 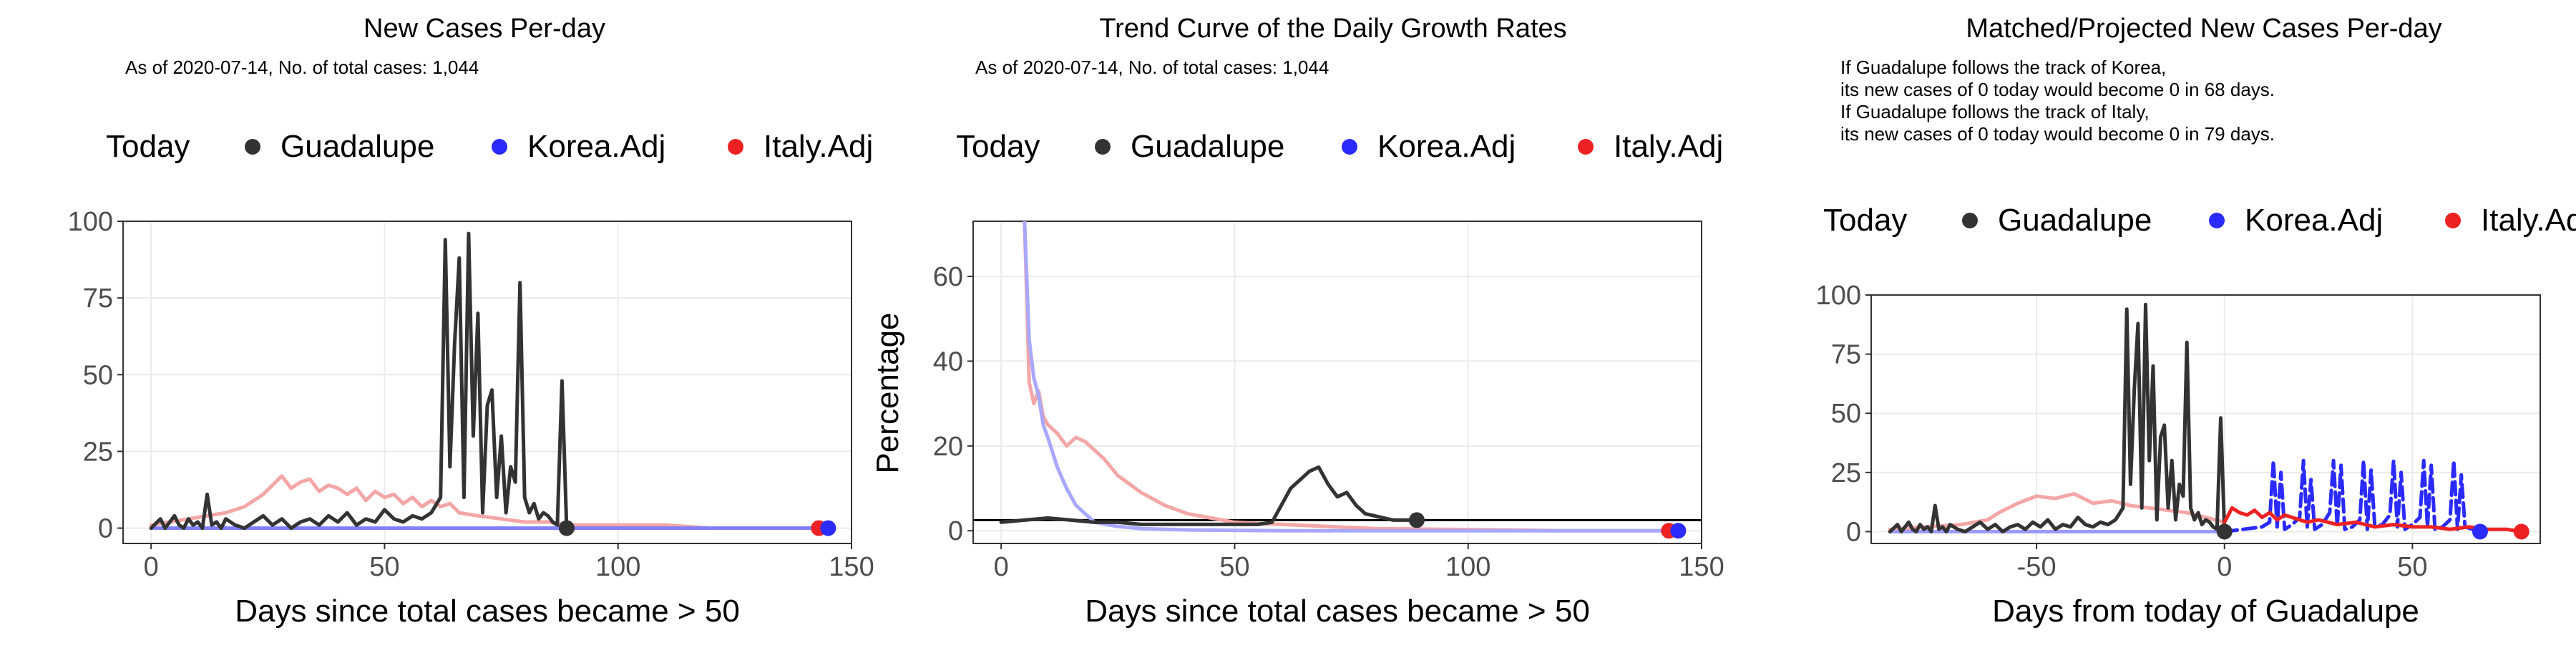 I want to click on series-line-italy-adj-projected-, so click(x=2373, y=520).